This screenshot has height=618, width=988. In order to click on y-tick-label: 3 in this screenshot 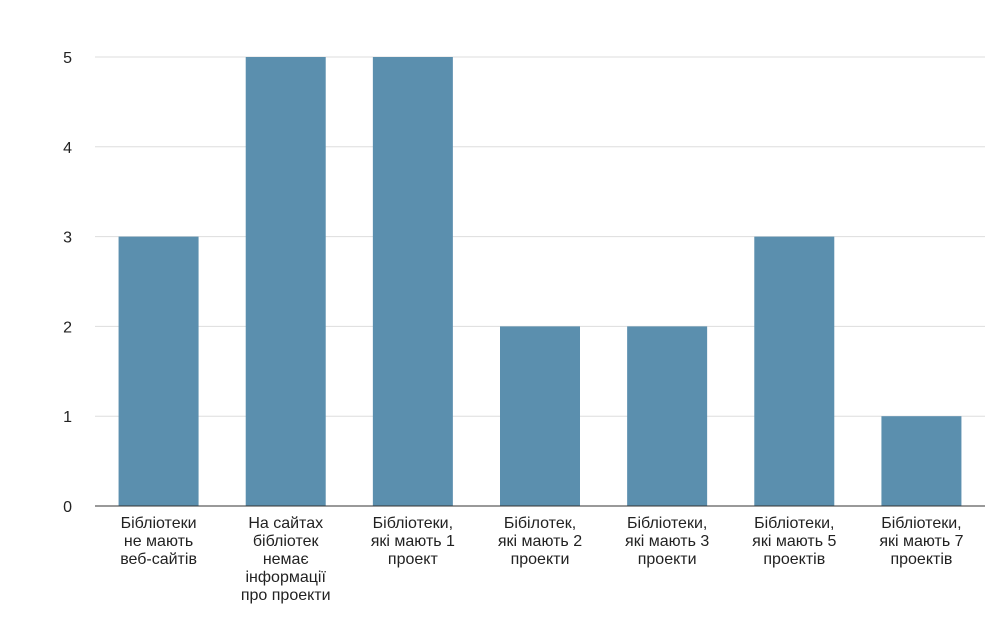, I will do `click(67, 238)`.